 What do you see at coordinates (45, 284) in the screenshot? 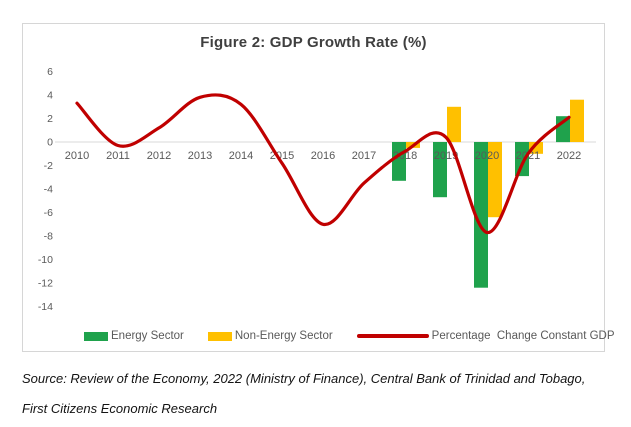
I see `y-axis-tick-label: -12` at bounding box center [45, 284].